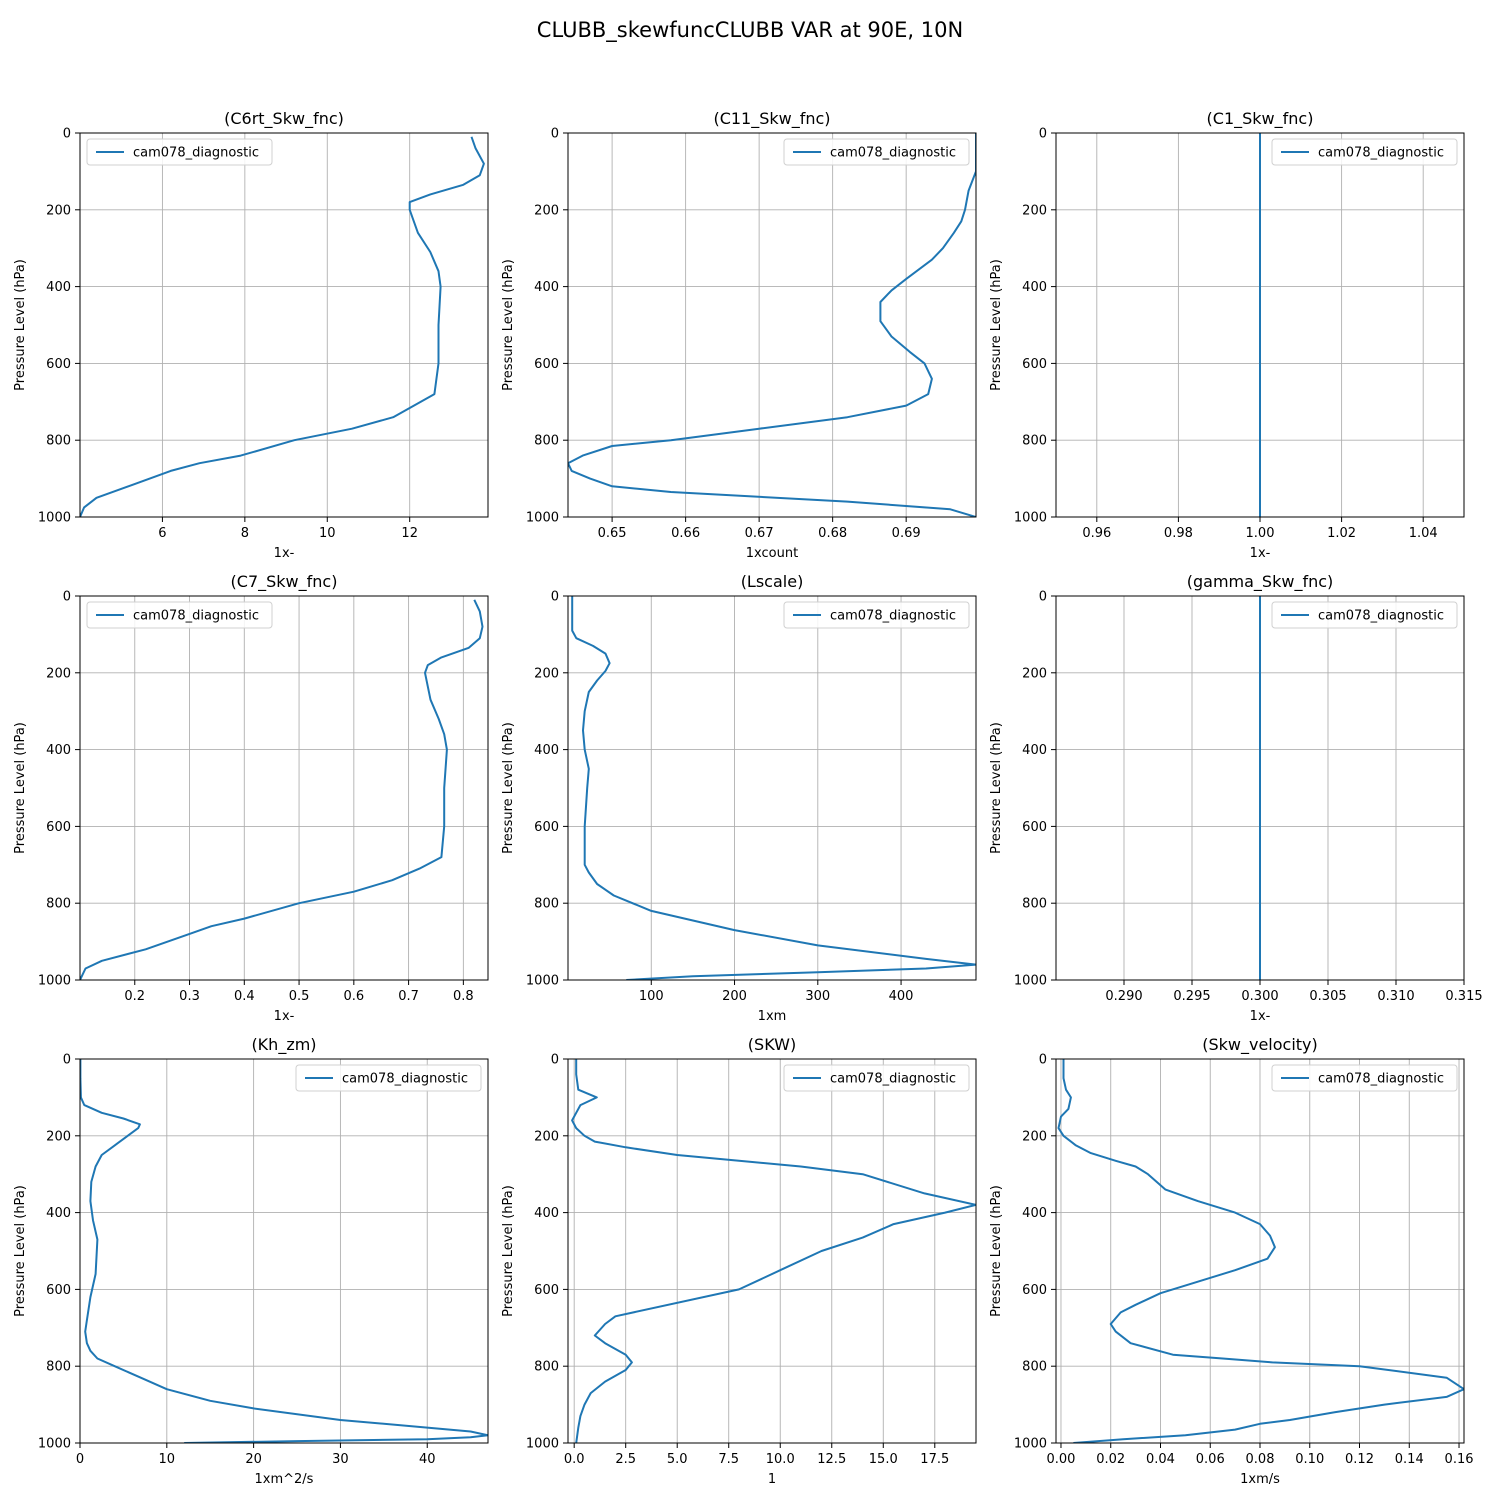  Describe the element at coordinates (1110, 1459) in the screenshot. I see `x-tick-label: 0.02` at that location.